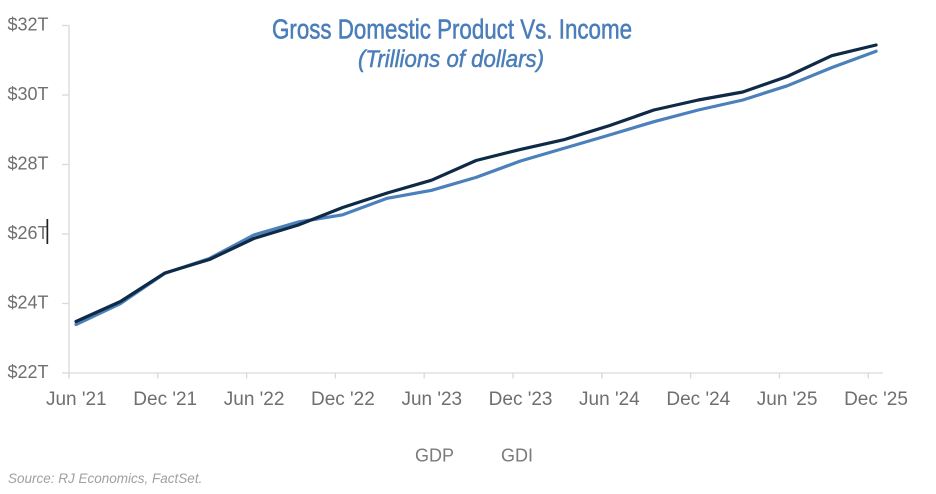 The height and width of the screenshot is (494, 936). What do you see at coordinates (27, 372) in the screenshot?
I see `svg-text: $22T` at bounding box center [27, 372].